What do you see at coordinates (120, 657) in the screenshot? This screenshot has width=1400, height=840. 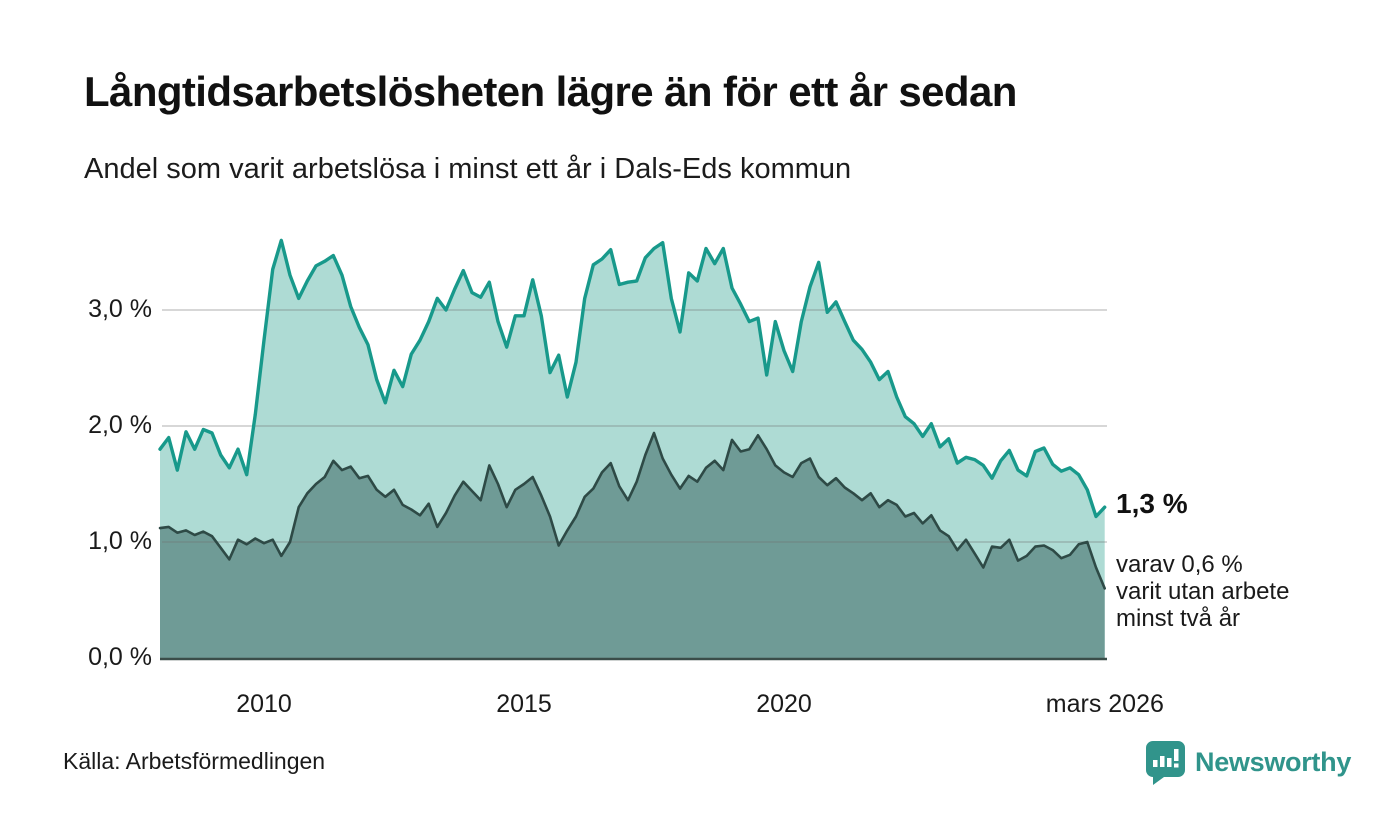 I see `y-tick-label: 0,0 %` at bounding box center [120, 657].